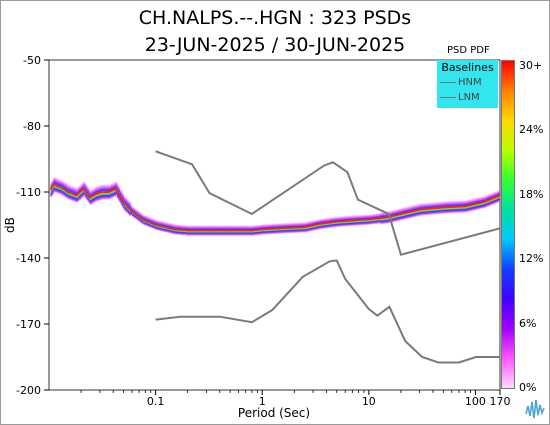 This screenshot has height=425, width=550. What do you see at coordinates (535, 409) in the screenshot?
I see `waveform-logo-icon` at bounding box center [535, 409].